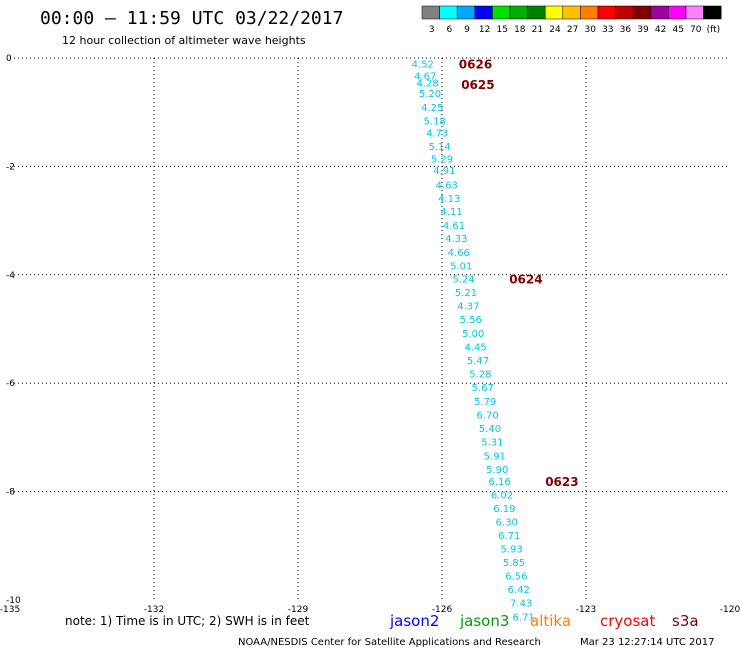 The height and width of the screenshot is (654, 740). I want to click on chart-title: 00:00 – 11:59 UTC 03/22/2017, so click(191, 18).